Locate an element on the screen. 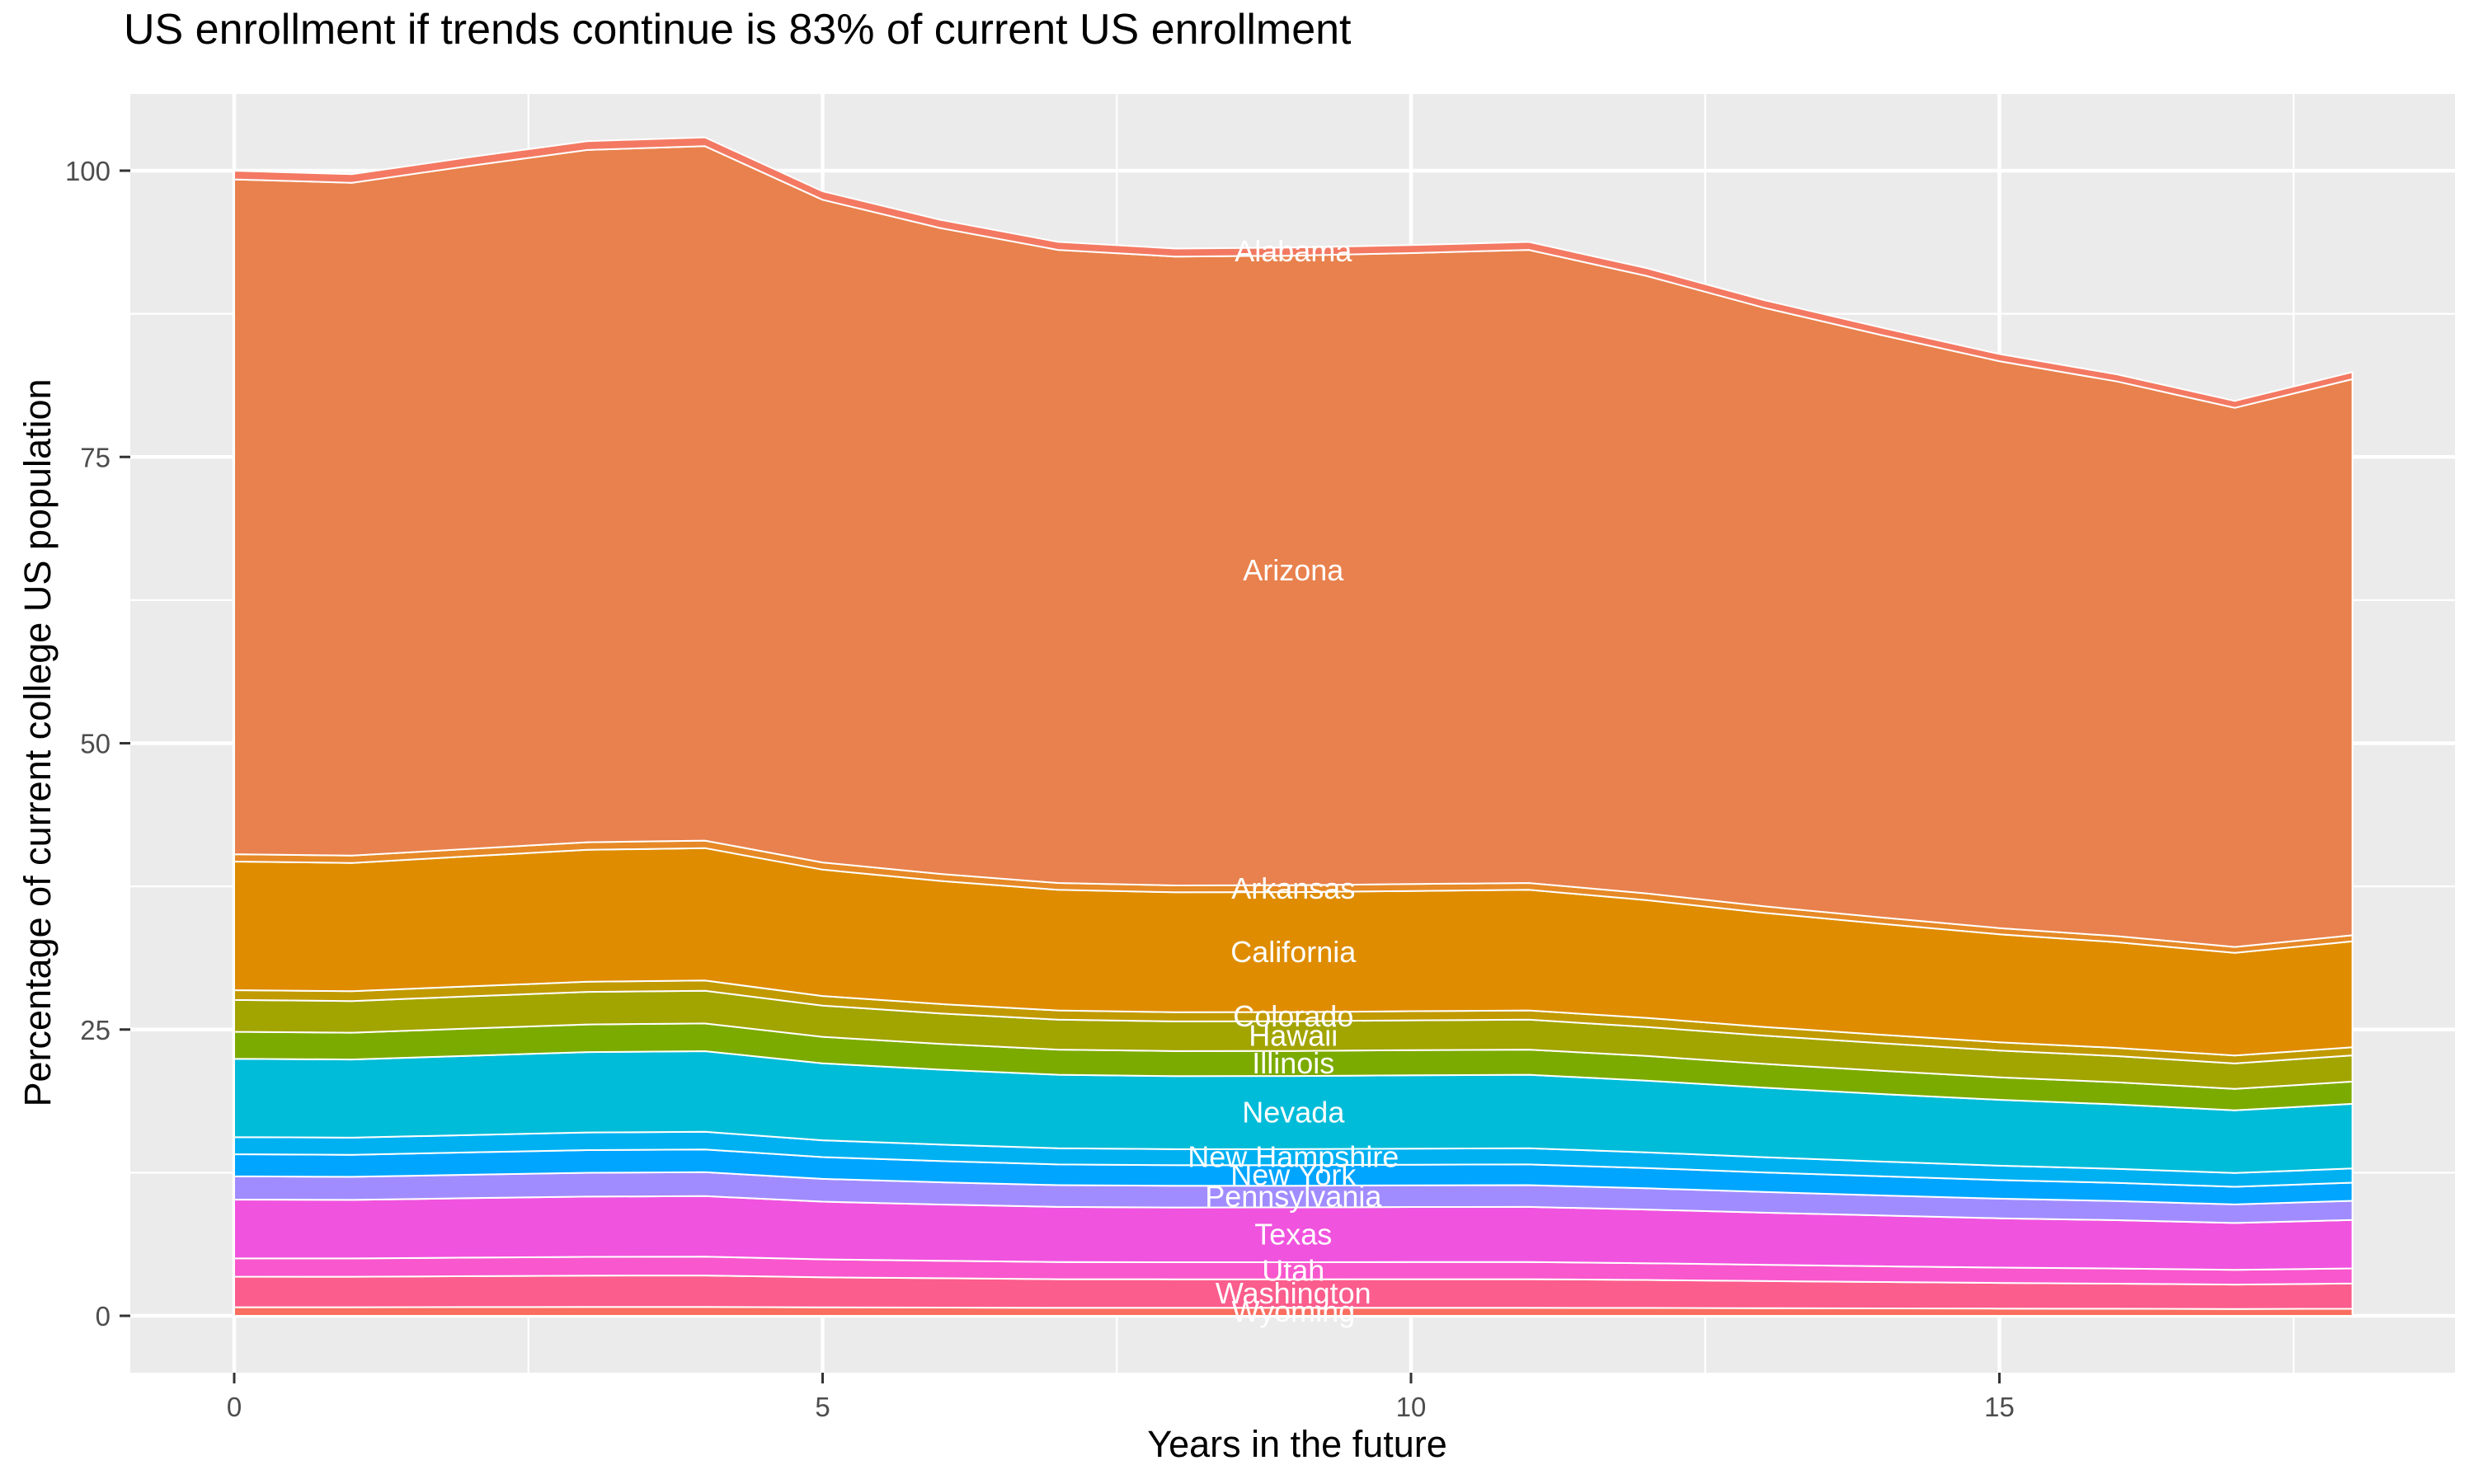 This screenshot has width=2474, height=1484. y-tick-label-0: 0 is located at coordinates (103, 1316).